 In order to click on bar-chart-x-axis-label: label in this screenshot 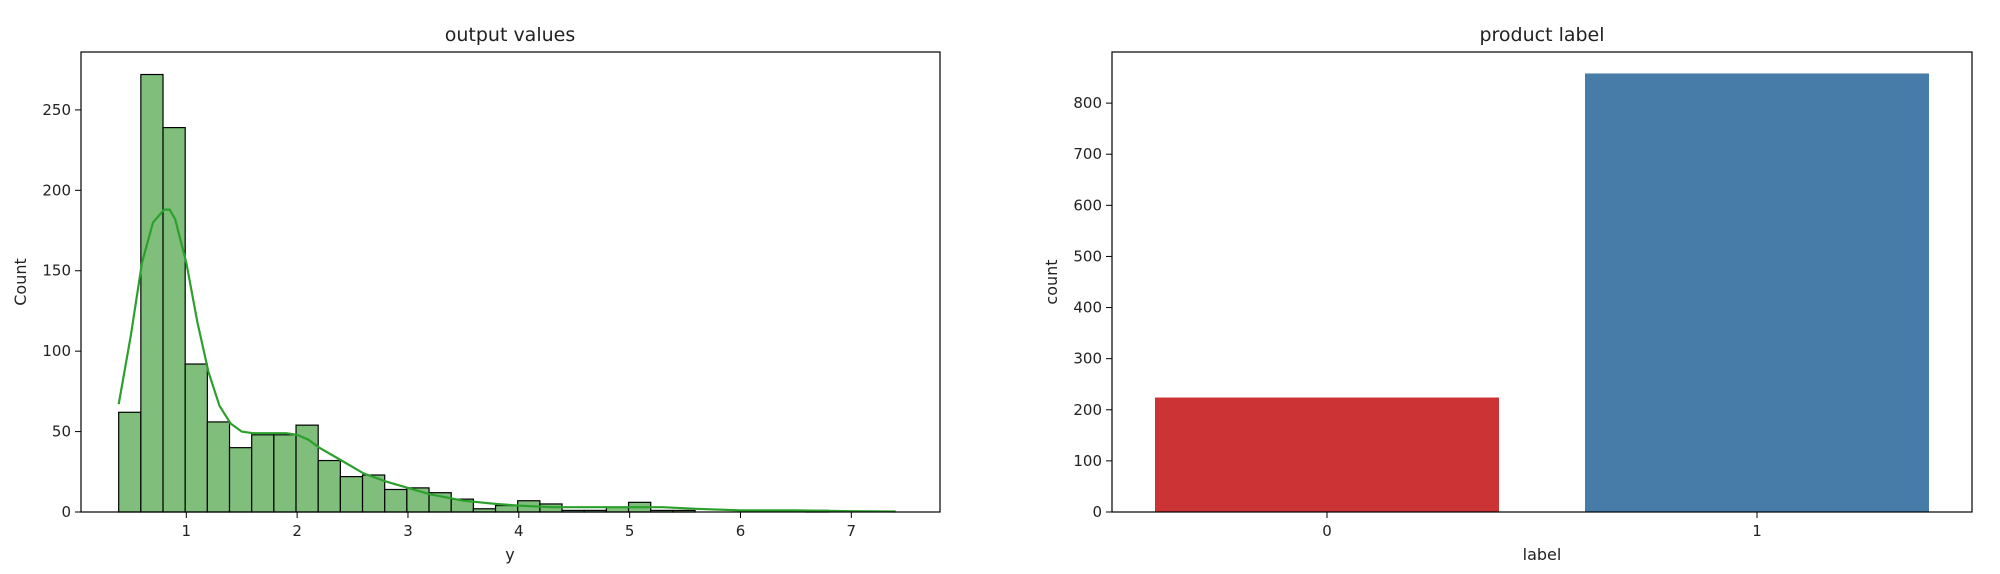, I will do `click(1542, 554)`.